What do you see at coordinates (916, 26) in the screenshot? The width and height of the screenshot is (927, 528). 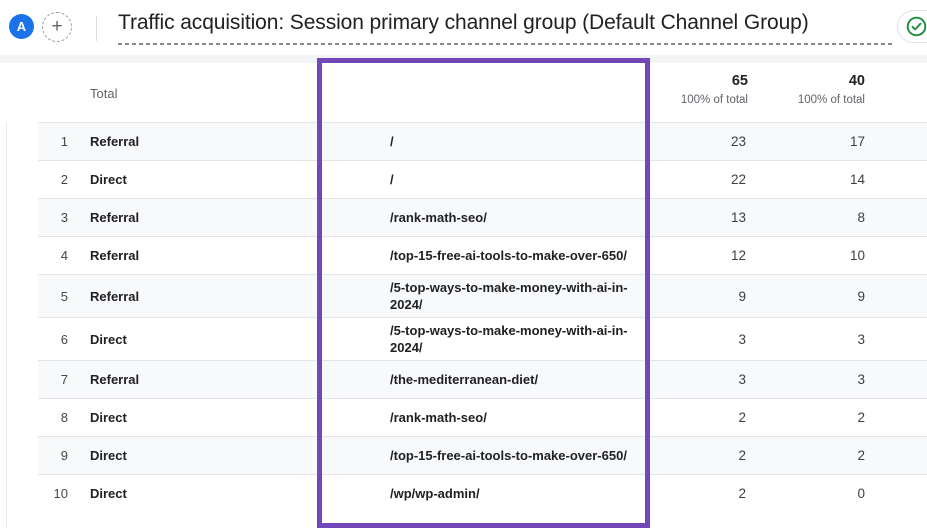 I see `check-circle-icon` at bounding box center [916, 26].